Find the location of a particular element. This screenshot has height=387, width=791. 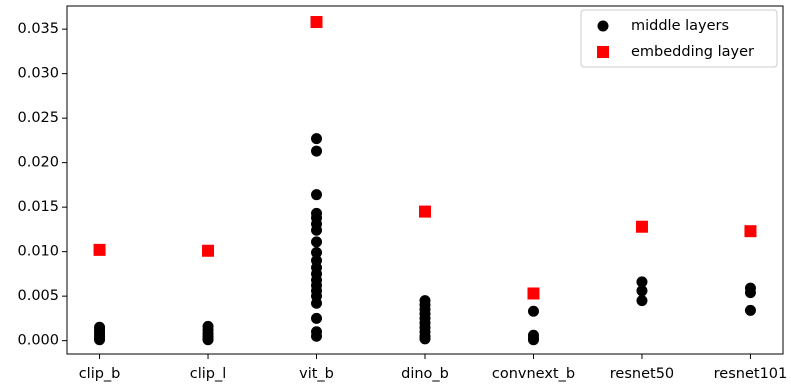

y-tick-label: 0.025 is located at coordinates (38, 118).